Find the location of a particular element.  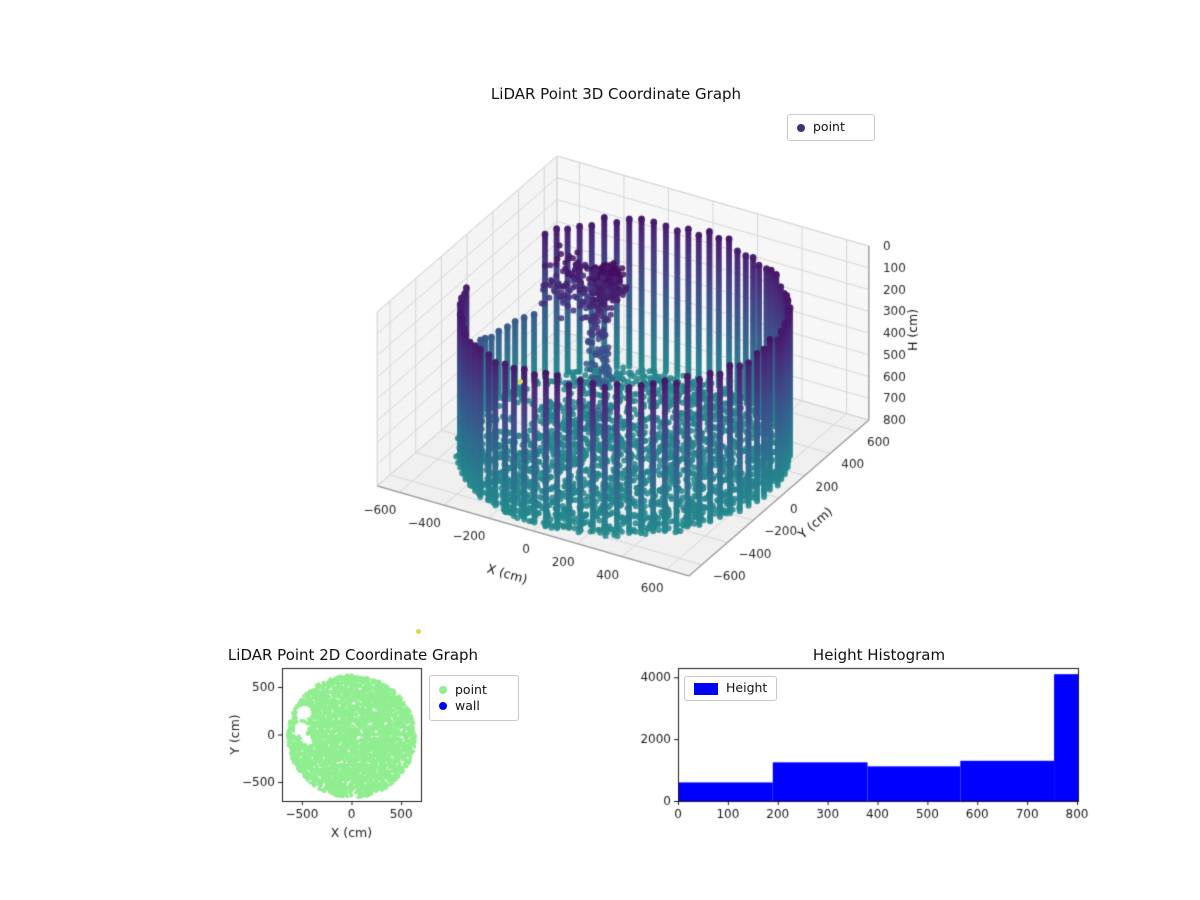

point-marker-icon is located at coordinates (801, 127).